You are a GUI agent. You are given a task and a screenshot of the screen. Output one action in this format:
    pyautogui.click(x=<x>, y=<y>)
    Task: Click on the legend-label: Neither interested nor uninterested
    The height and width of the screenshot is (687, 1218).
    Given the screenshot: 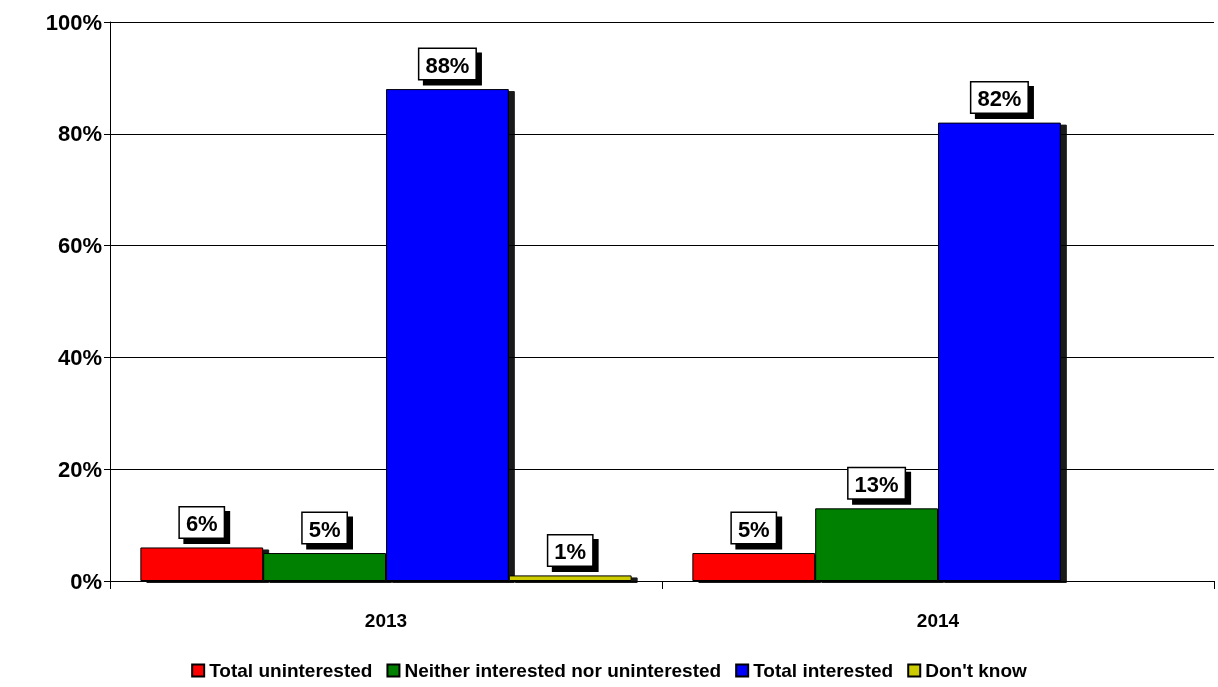 What is the action you would take?
    pyautogui.click(x=563, y=670)
    